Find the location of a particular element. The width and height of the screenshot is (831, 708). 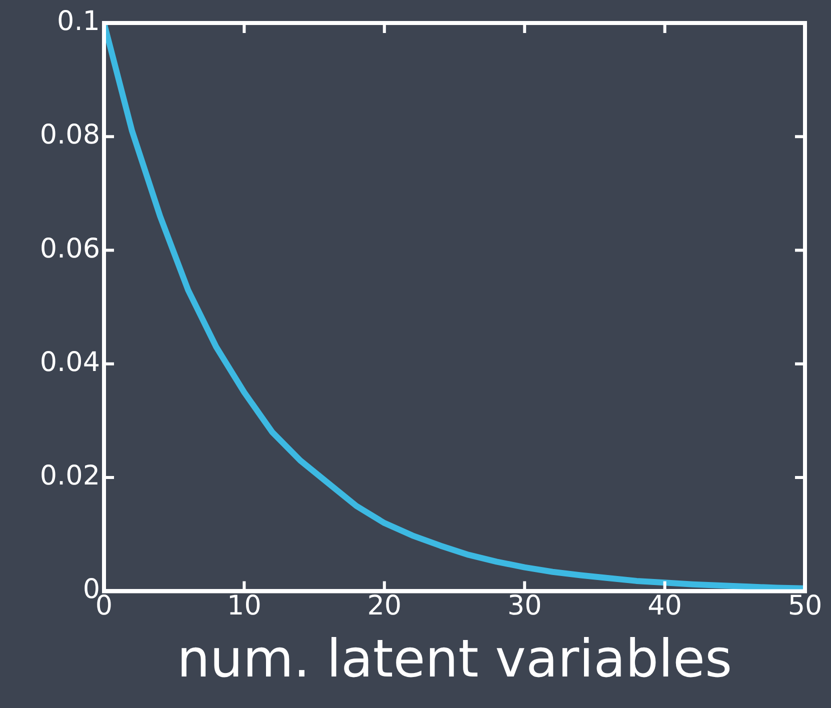

y-tick-label: 0.02 is located at coordinates (70, 476).